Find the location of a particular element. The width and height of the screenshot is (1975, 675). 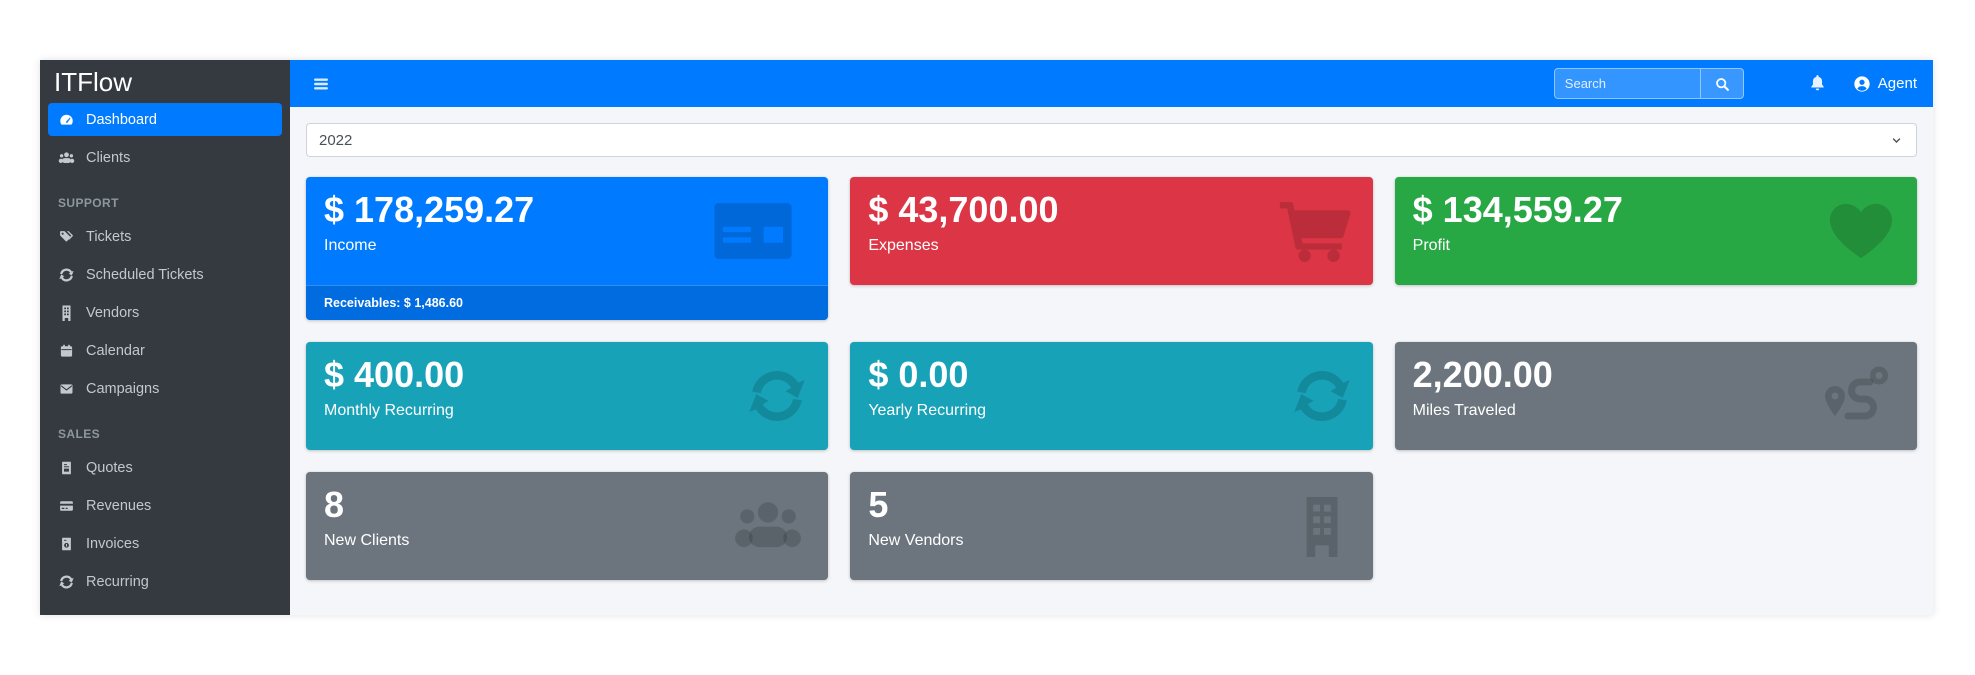

sidebar-item-label: Clients is located at coordinates (108, 157).